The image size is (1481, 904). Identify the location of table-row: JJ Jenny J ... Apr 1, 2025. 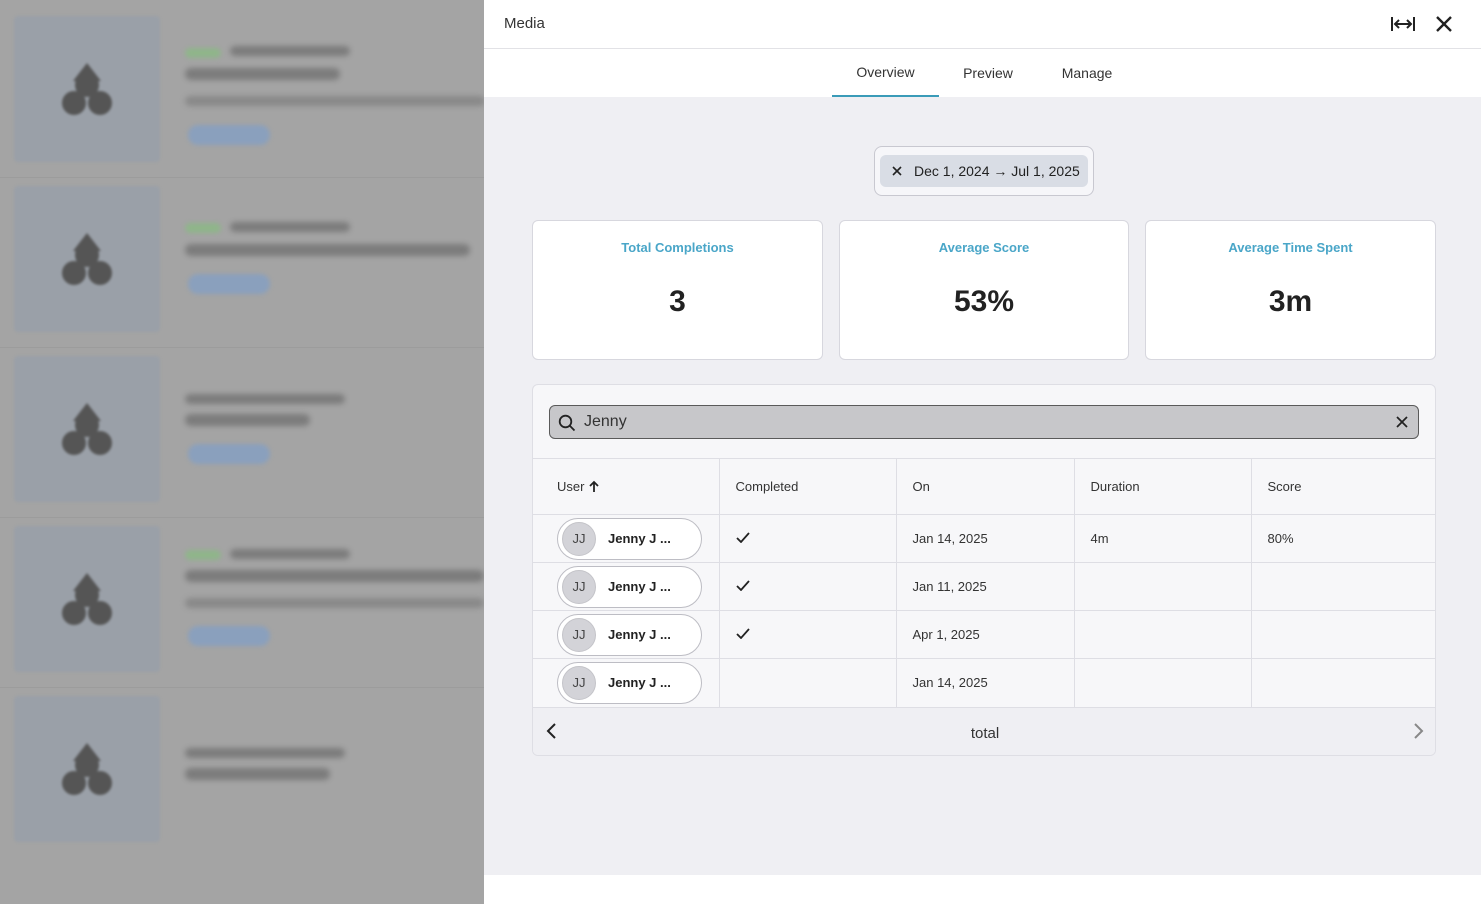
(984, 634).